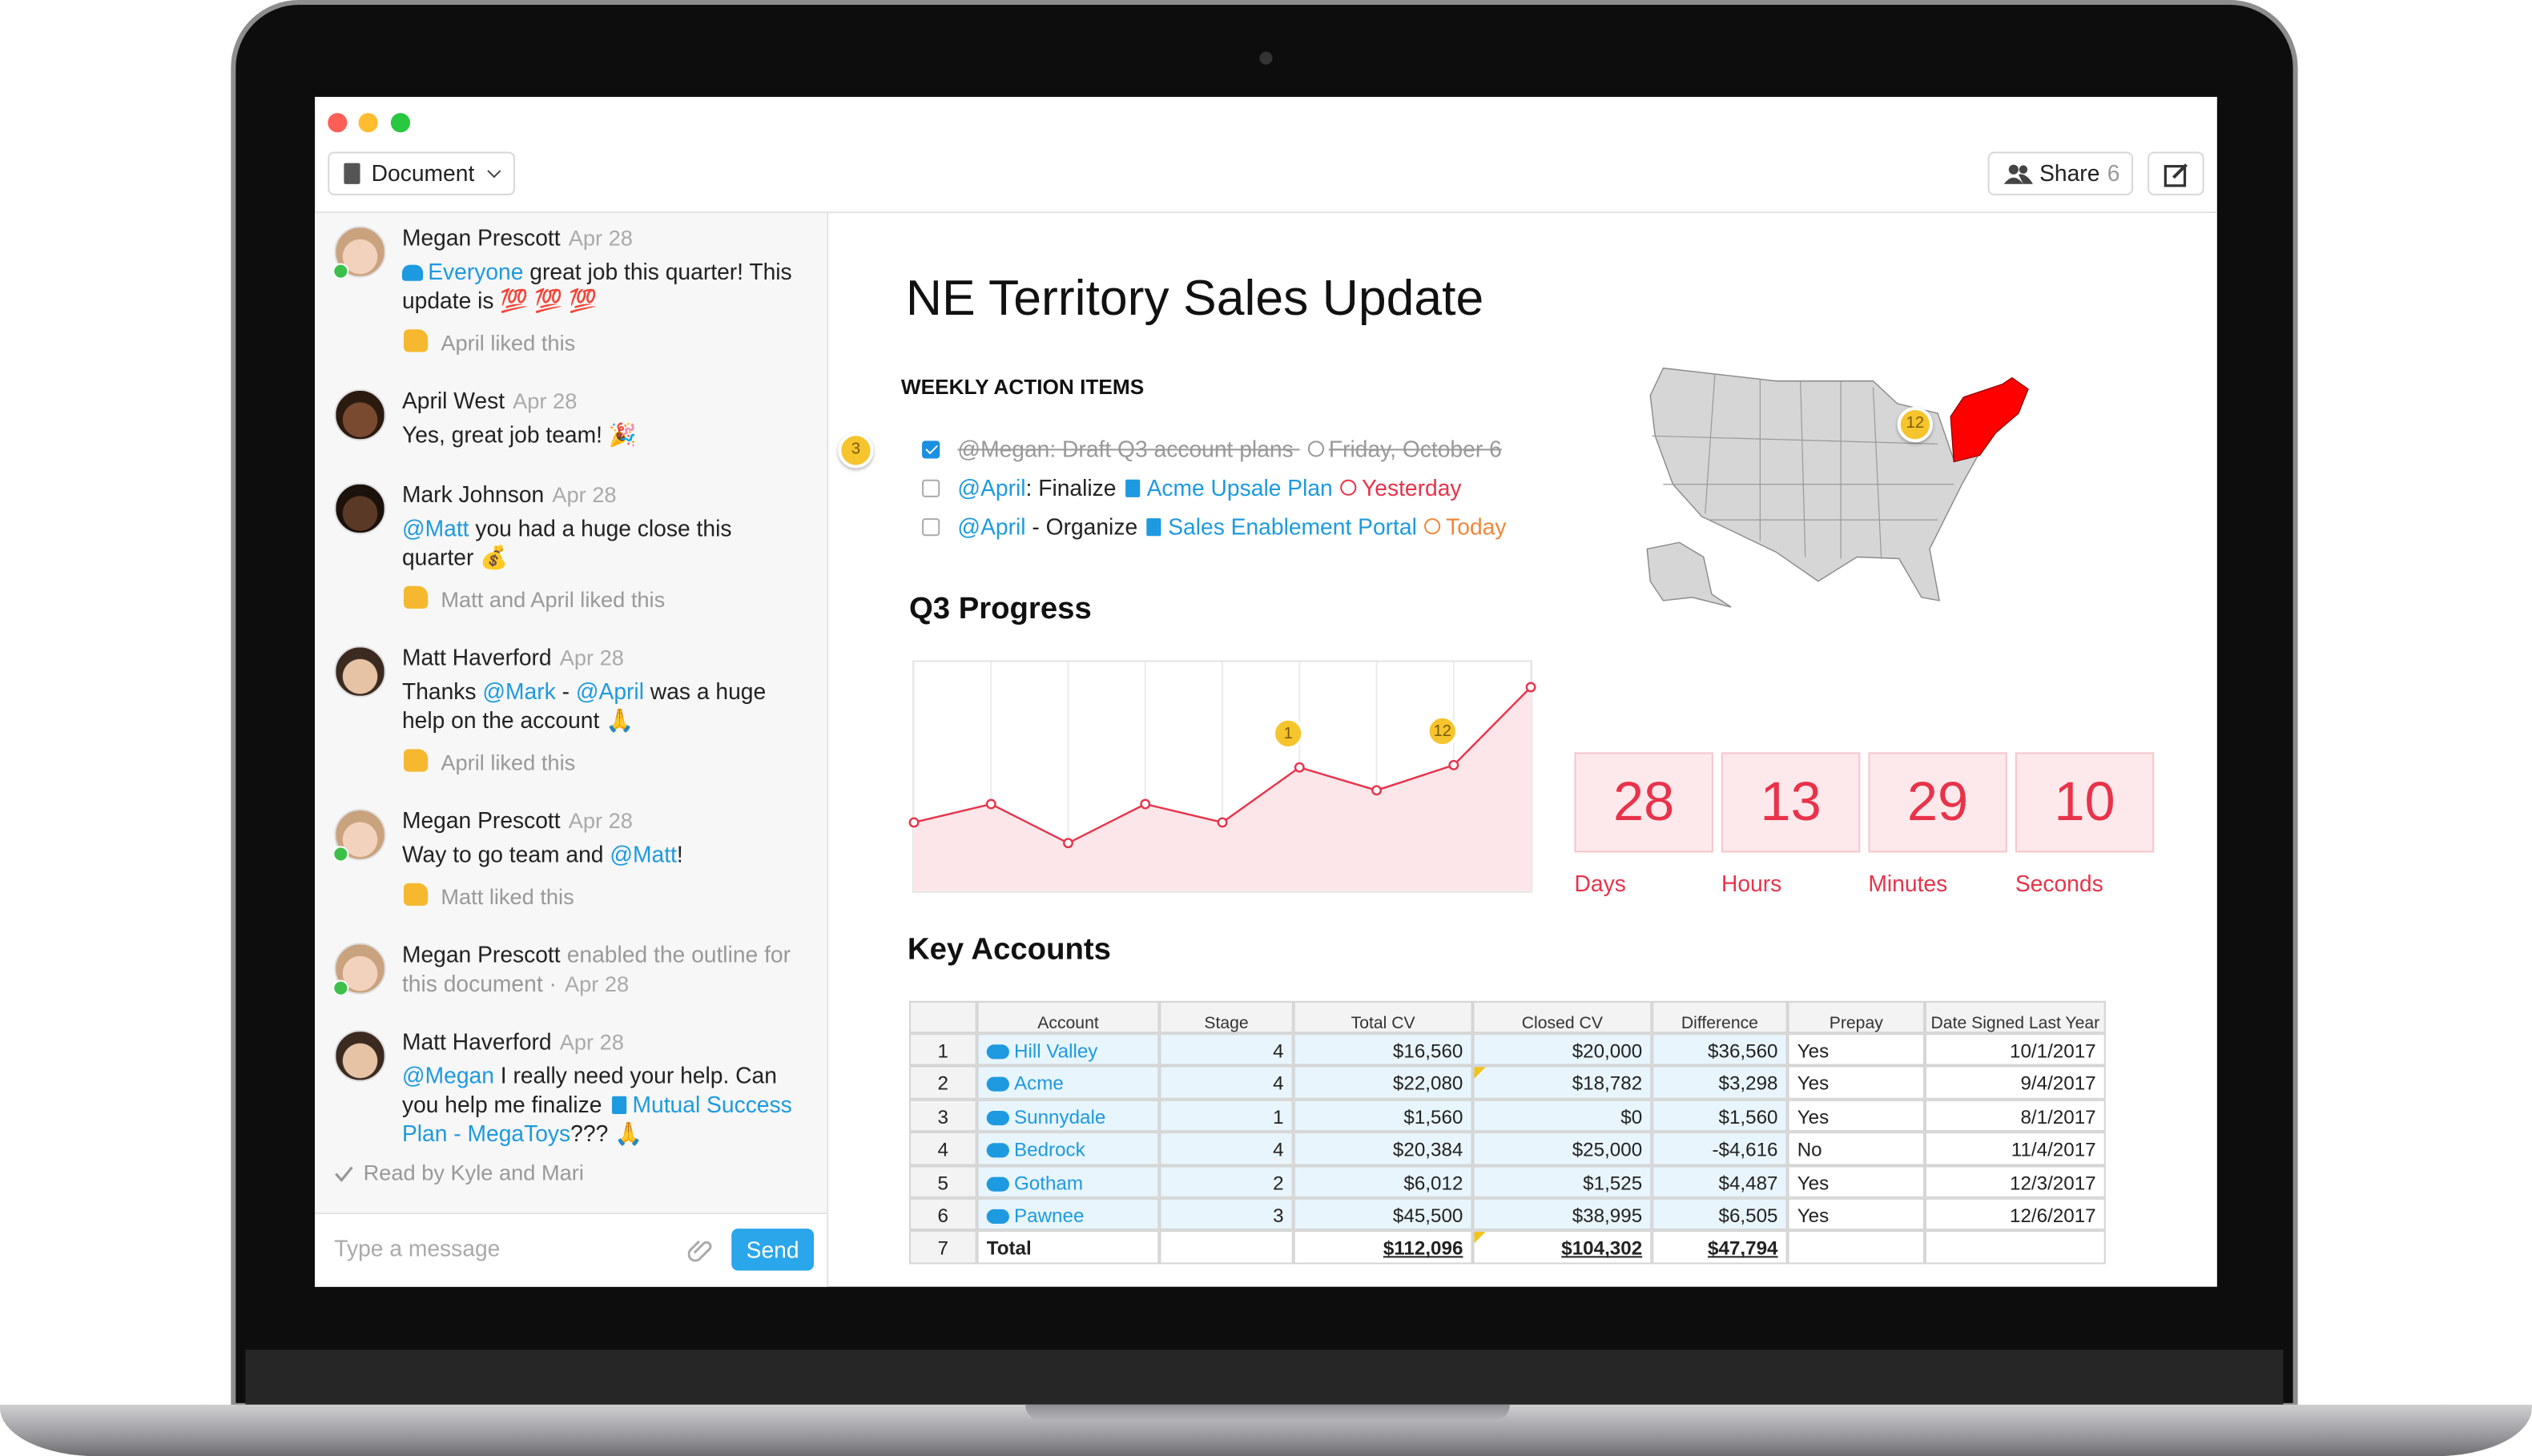 The height and width of the screenshot is (1456, 2532). Describe the element at coordinates (1743, 1051) in the screenshot. I see `cell-text: $36,560` at that location.